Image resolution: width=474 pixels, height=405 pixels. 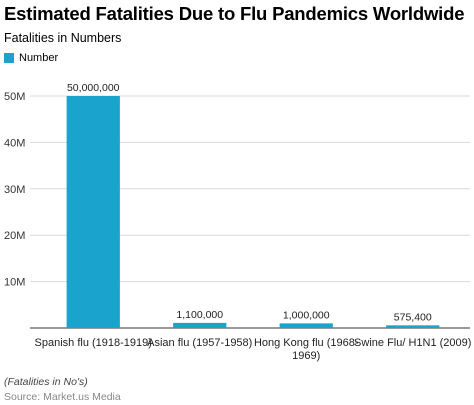 I want to click on legend-swatch, so click(x=9, y=58).